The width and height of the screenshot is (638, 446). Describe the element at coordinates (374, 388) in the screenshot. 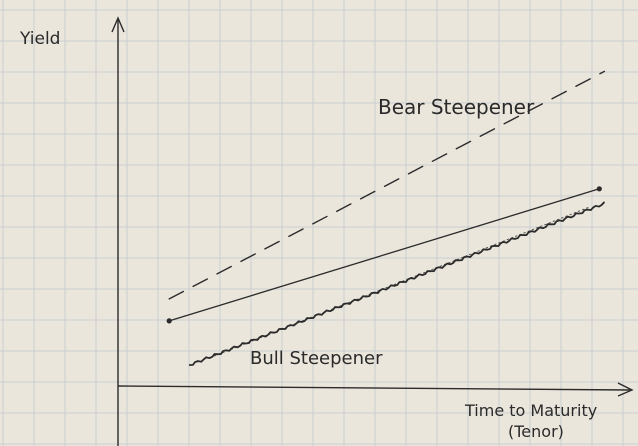

I see `x-axis-line` at that location.